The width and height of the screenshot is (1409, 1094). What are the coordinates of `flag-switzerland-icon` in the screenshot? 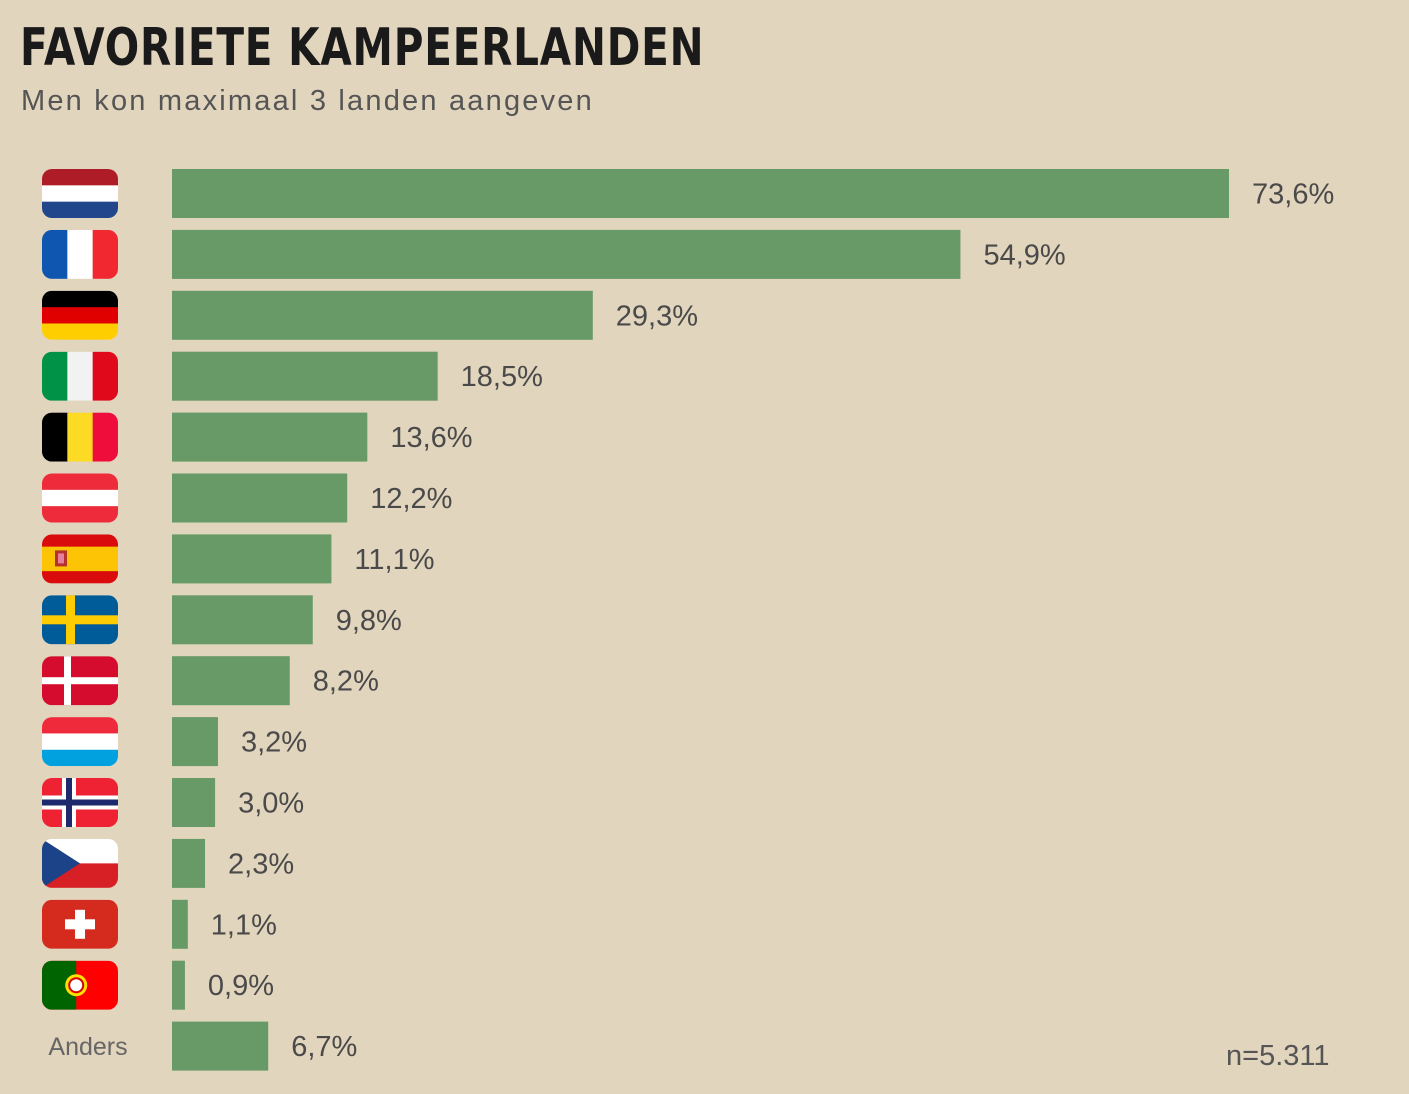 It's located at (80, 924).